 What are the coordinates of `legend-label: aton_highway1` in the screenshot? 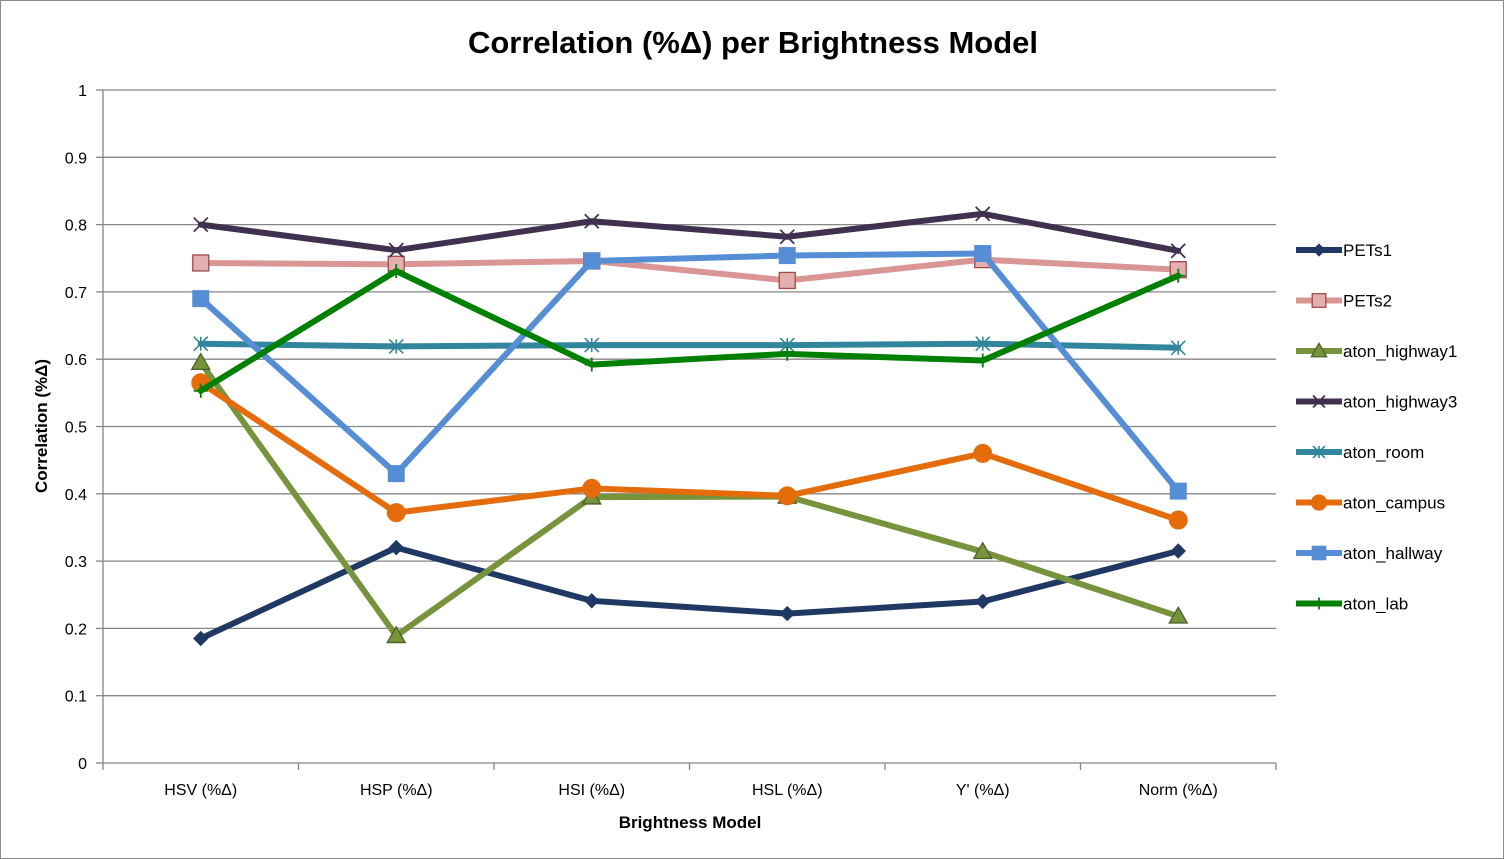 It's located at (1400, 351).